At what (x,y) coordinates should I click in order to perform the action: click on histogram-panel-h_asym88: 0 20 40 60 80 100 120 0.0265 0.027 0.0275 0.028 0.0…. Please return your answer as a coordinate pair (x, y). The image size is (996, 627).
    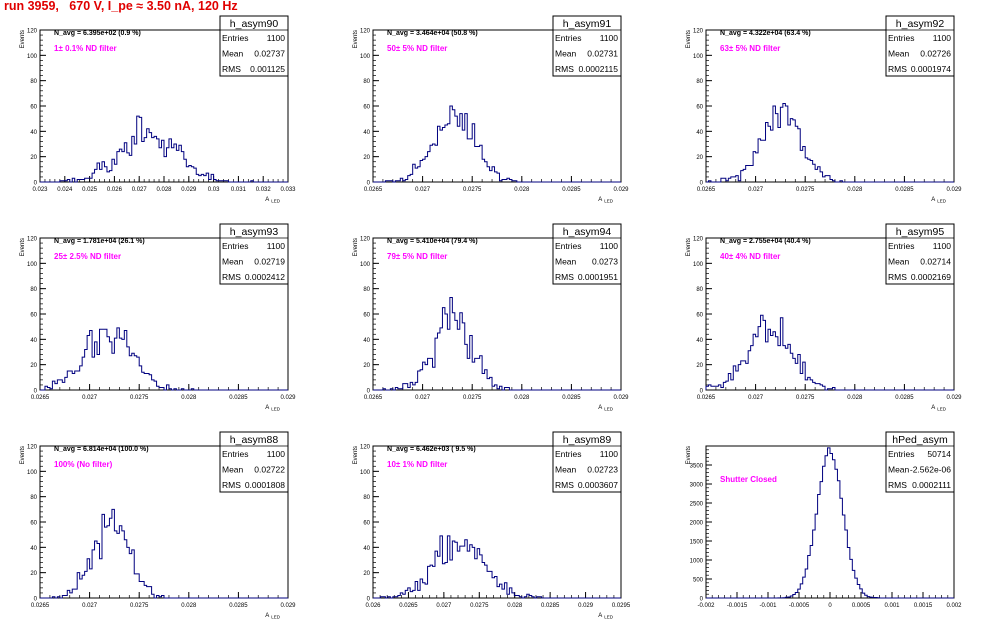
    Looking at the image, I should click on (158, 525).